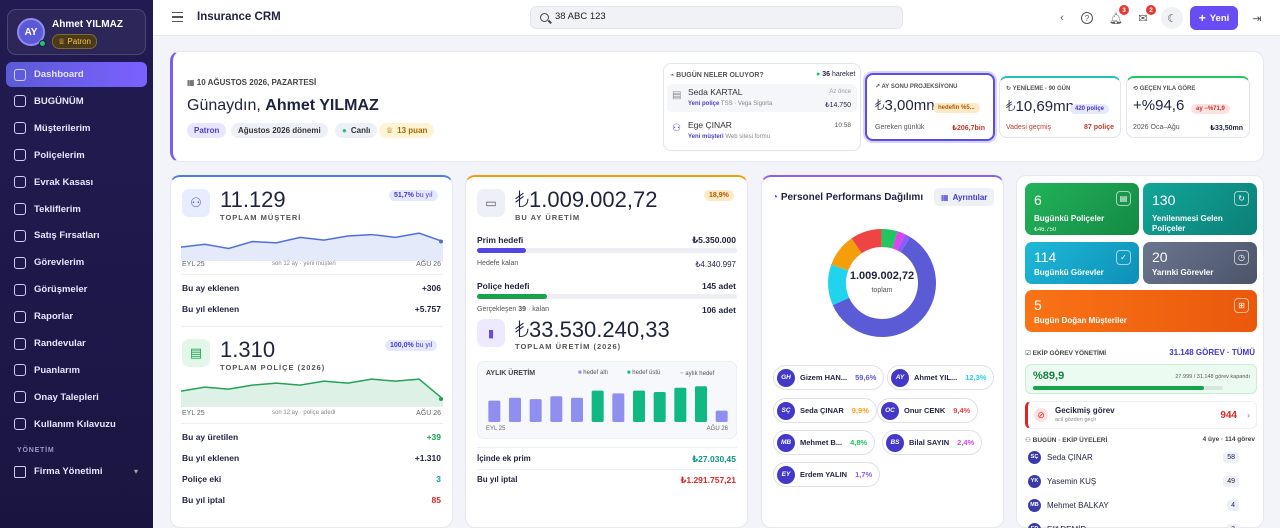 The height and width of the screenshot is (528, 1280). What do you see at coordinates (20, 74) in the screenshot?
I see `dashboard-icon` at bounding box center [20, 74].